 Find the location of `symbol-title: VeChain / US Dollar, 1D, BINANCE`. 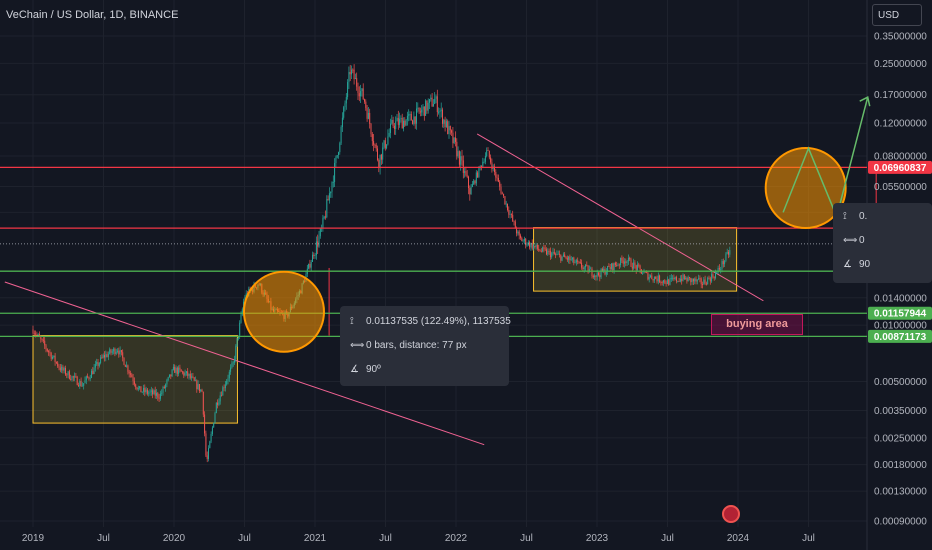

symbol-title: VeChain / US Dollar, 1D, BINANCE is located at coordinates (92, 15).